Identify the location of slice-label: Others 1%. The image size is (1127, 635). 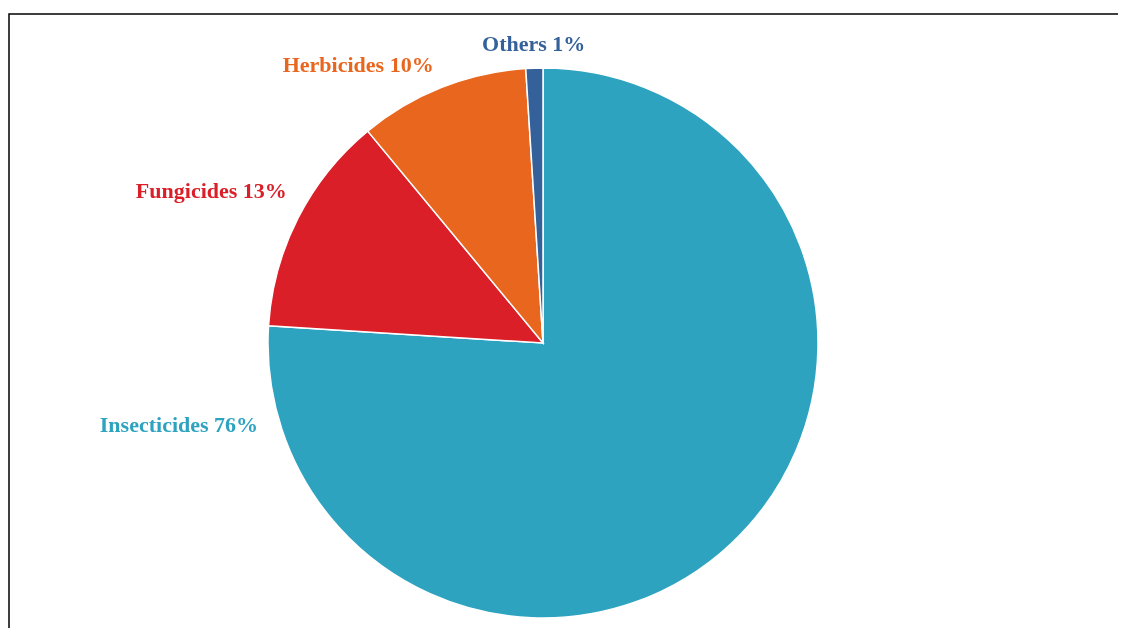
(534, 44).